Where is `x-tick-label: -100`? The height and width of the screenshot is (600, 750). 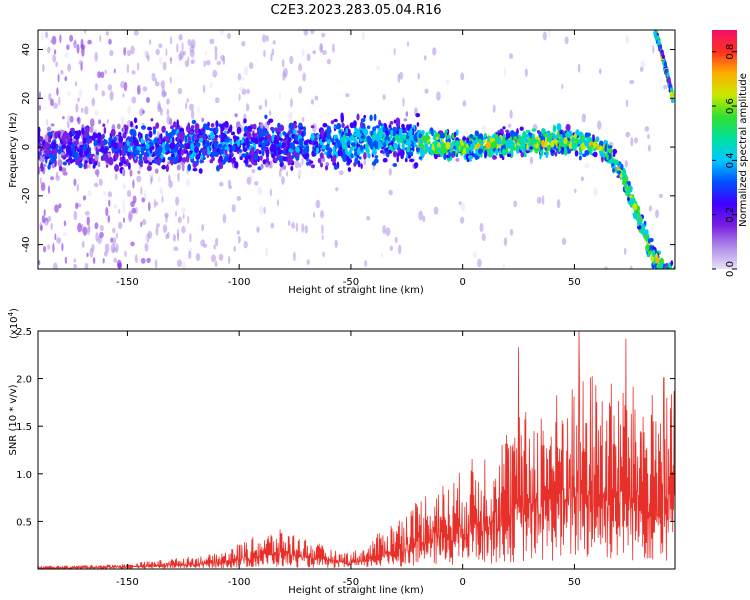
x-tick-label: -100 is located at coordinates (239, 282).